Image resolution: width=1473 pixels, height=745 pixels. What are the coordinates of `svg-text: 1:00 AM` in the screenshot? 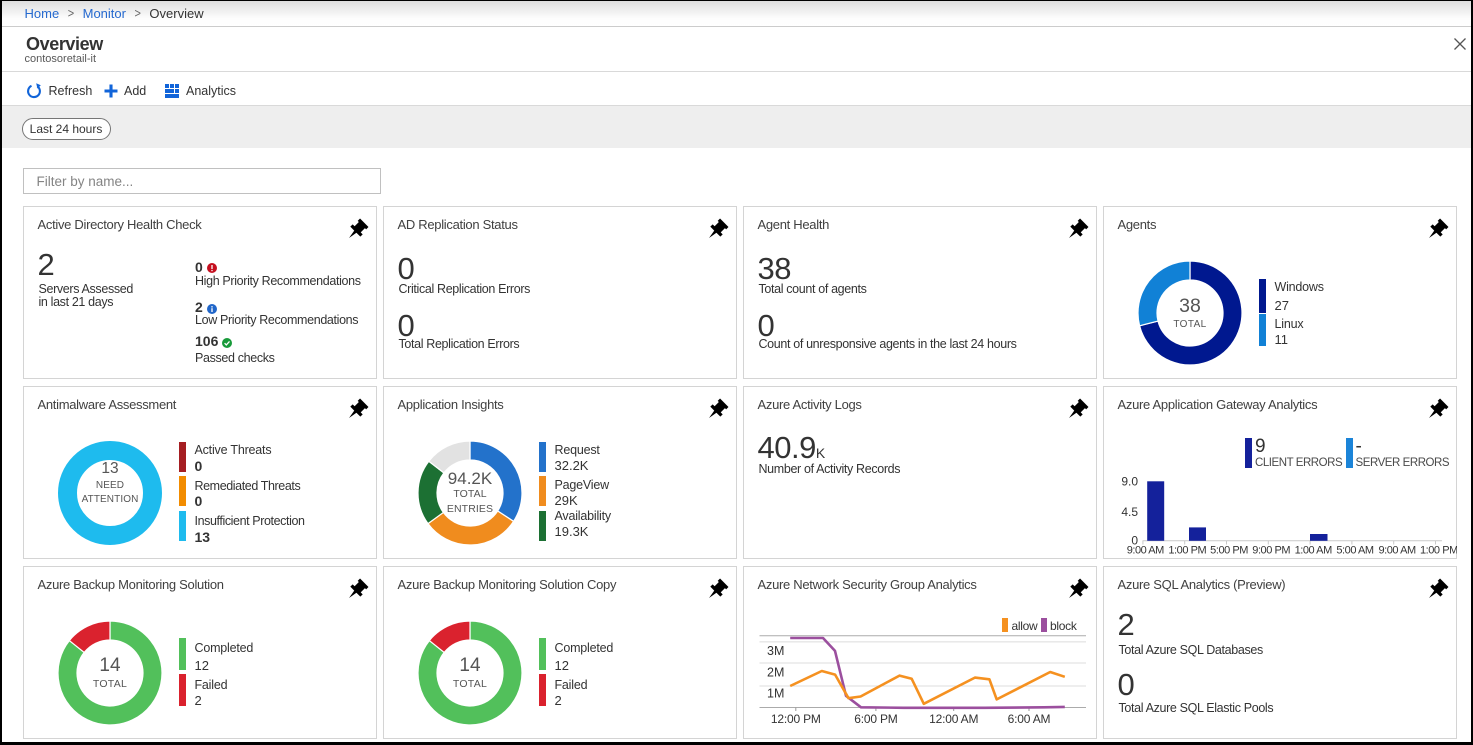 It's located at (1312, 550).